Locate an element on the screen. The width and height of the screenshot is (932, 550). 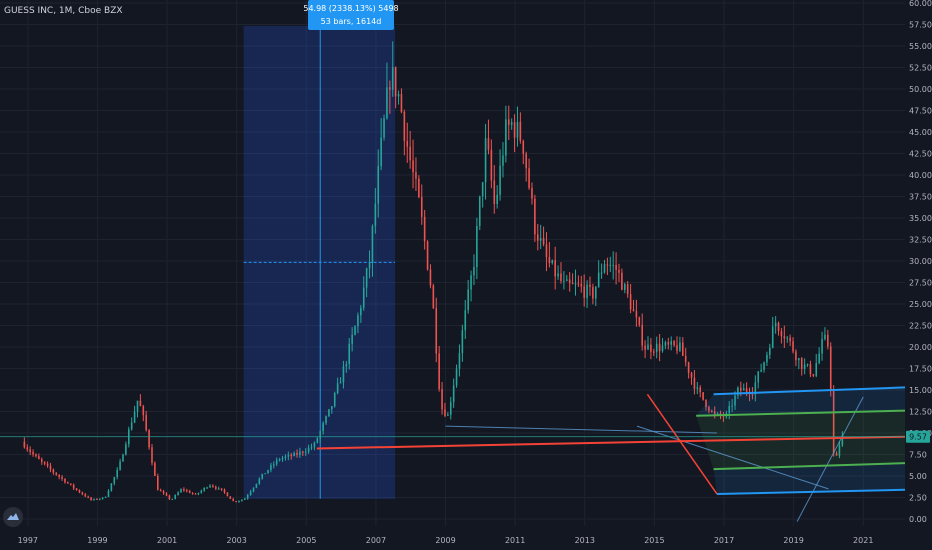
channel-fill-top is located at coordinates (800, 401).